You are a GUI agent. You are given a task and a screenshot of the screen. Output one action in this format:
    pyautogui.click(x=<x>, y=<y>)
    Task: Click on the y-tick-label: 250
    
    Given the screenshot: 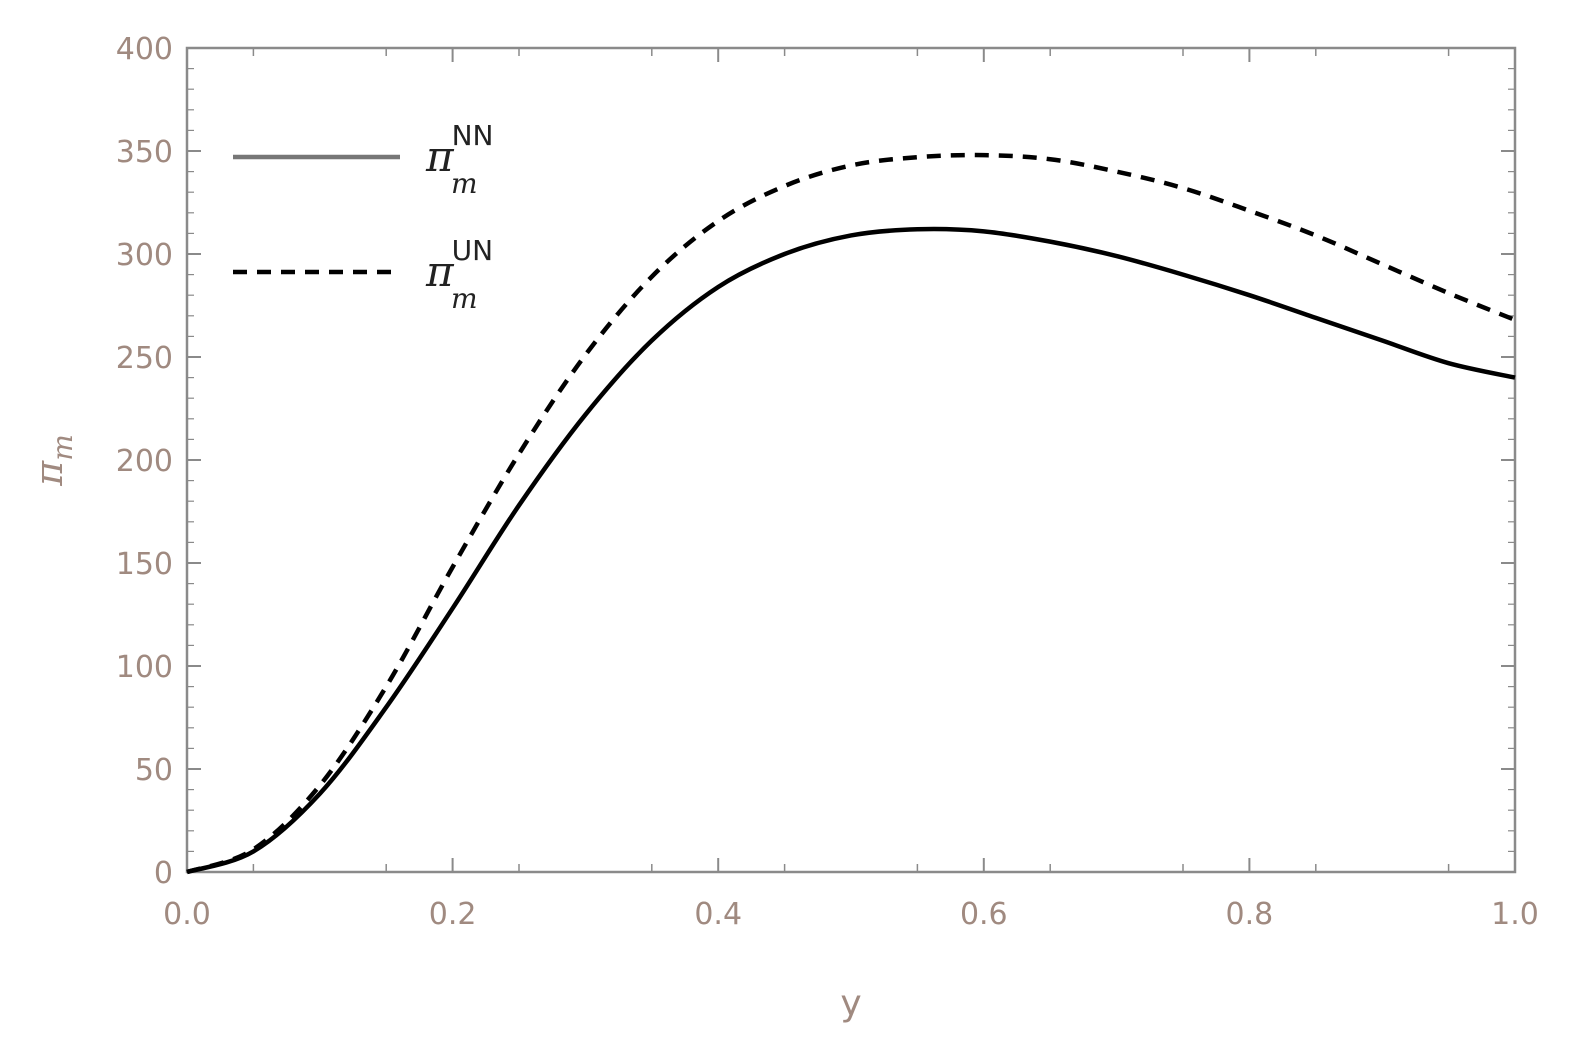 What is the action you would take?
    pyautogui.click(x=144, y=358)
    